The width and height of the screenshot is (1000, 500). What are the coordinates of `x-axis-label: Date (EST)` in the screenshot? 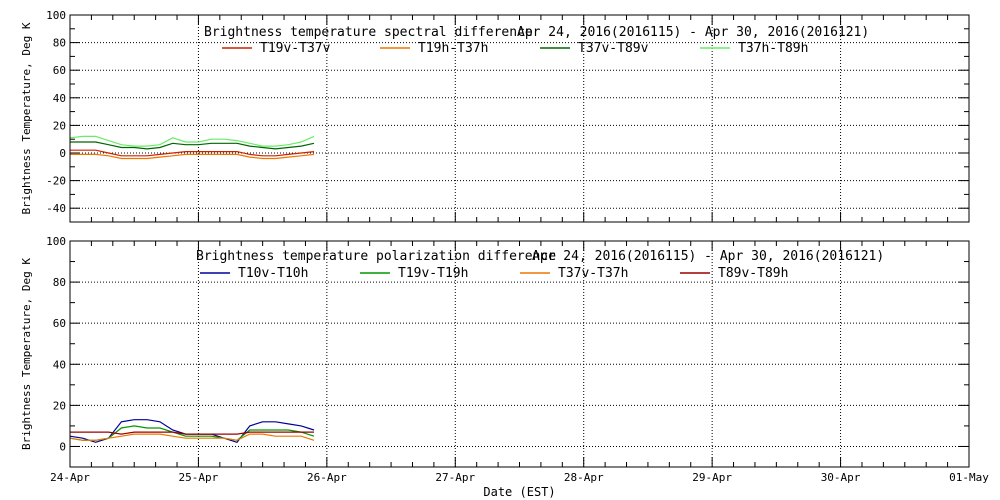 It's located at (519, 492).